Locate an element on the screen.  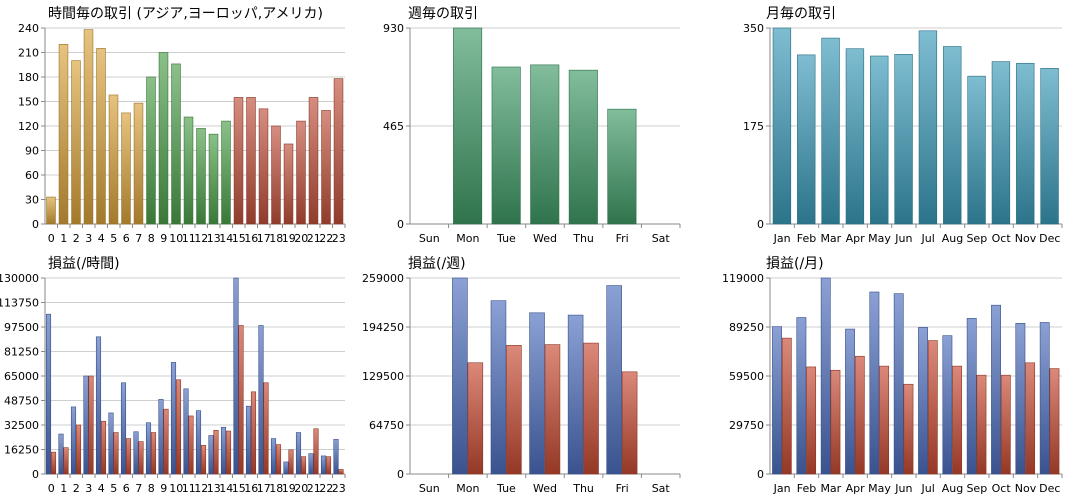
y-tick-label: 210 is located at coordinates (28, 53).